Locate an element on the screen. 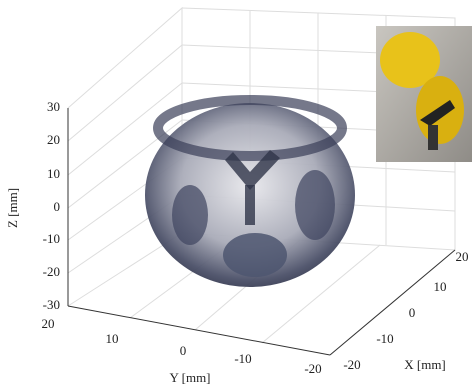 The width and height of the screenshot is (474, 388). inset-photo is located at coordinates (424, 94).